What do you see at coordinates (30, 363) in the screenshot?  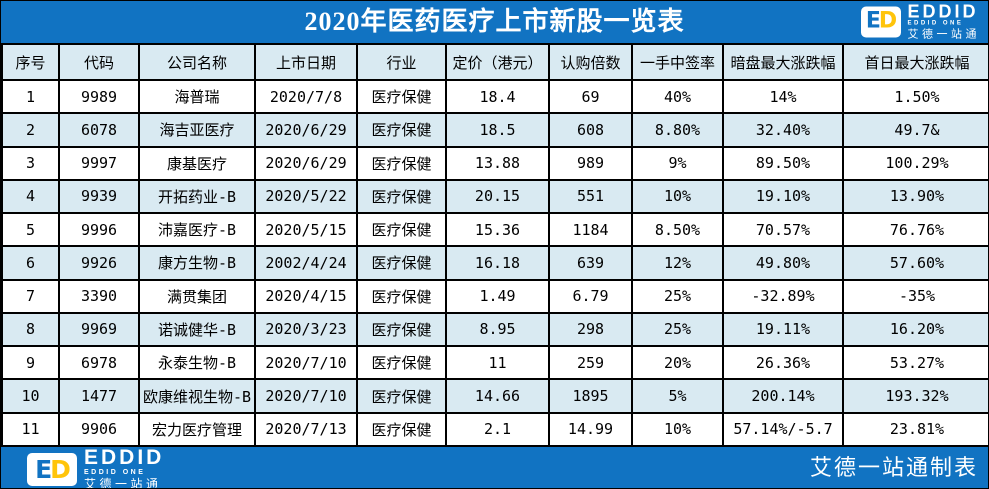 I see `table-cell: 9` at bounding box center [30, 363].